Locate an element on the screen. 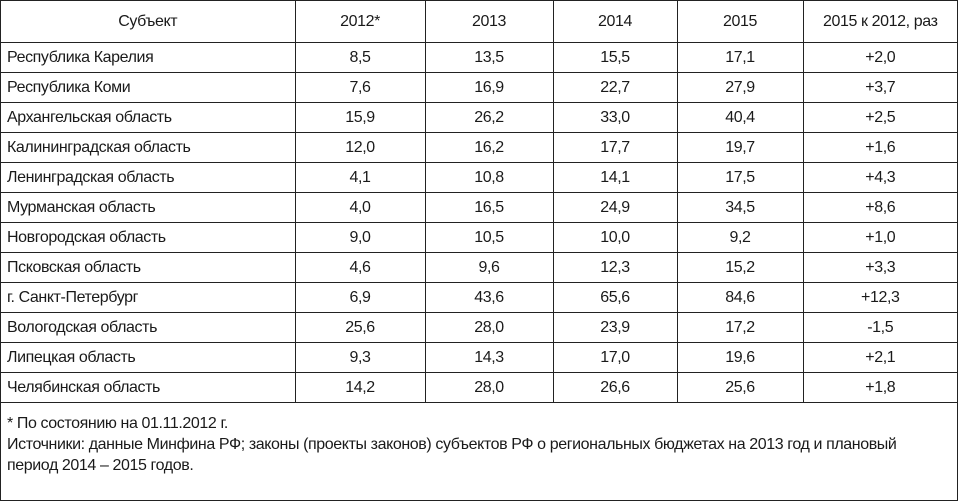 The width and height of the screenshot is (958, 501). table-row: Ленинградская область 4,1 10,8 14,1 17,5 +4,3 is located at coordinates (479, 177).